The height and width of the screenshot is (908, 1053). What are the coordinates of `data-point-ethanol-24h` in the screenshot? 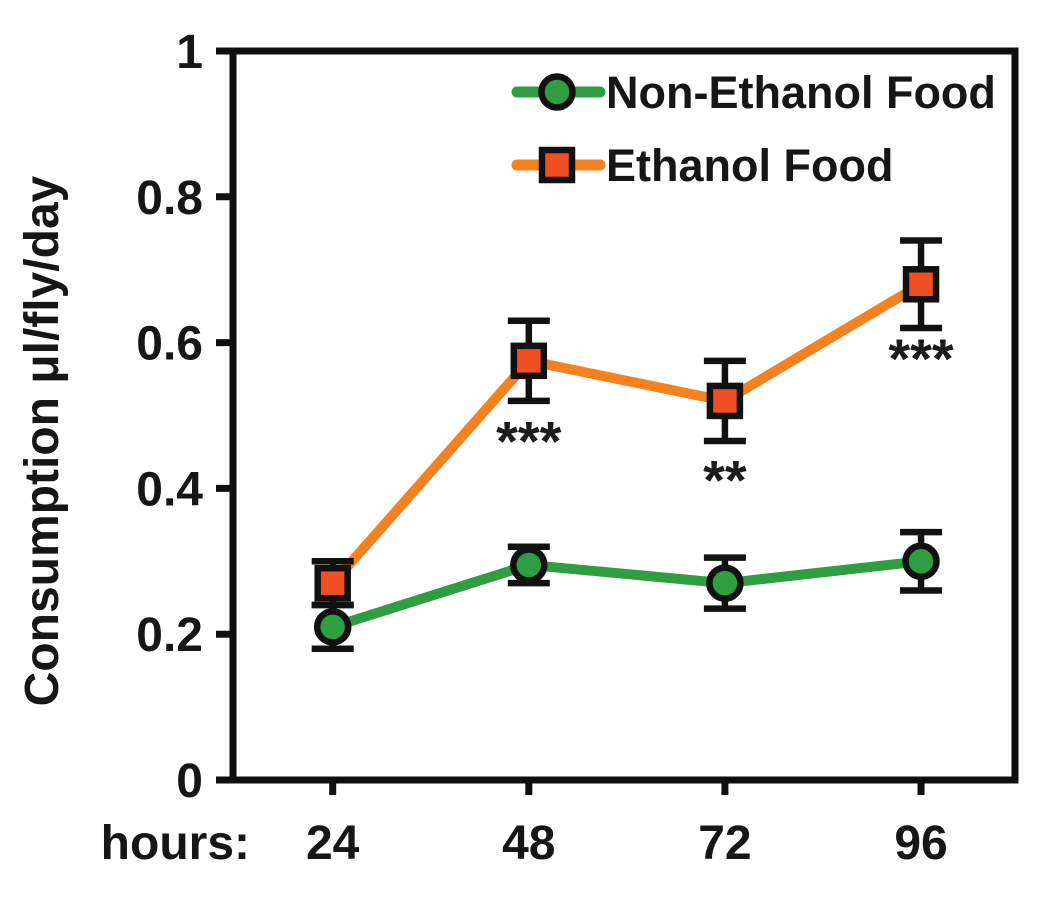 It's located at (332, 583).